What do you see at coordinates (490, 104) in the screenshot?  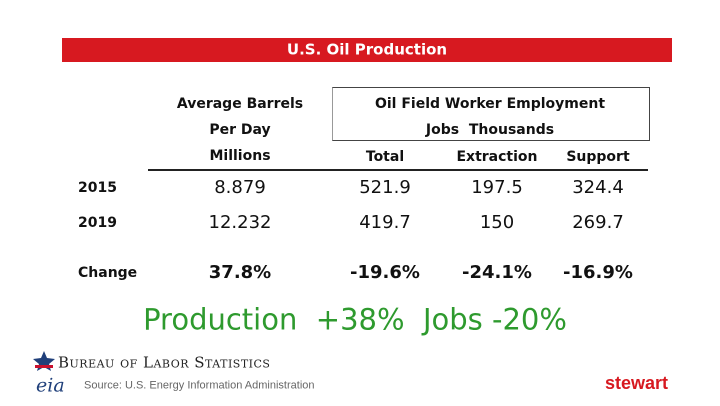 I see `group-header: Oil Field Worker Employment` at bounding box center [490, 104].